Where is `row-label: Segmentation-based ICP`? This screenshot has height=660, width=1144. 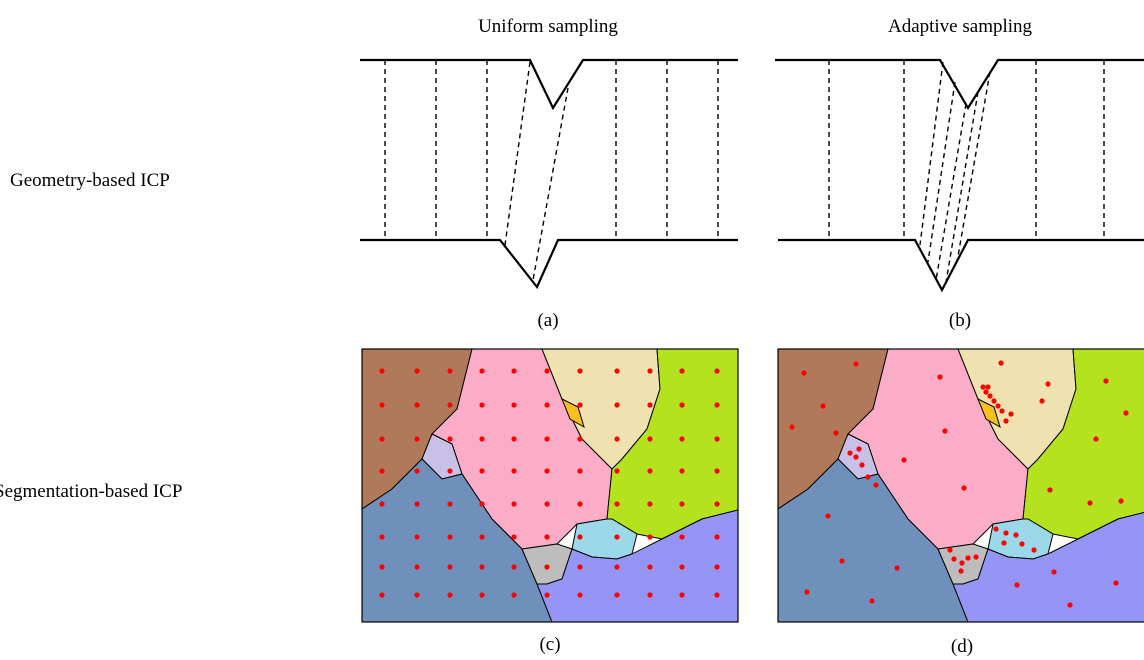
row-label: Segmentation-based ICP is located at coordinates (91, 491).